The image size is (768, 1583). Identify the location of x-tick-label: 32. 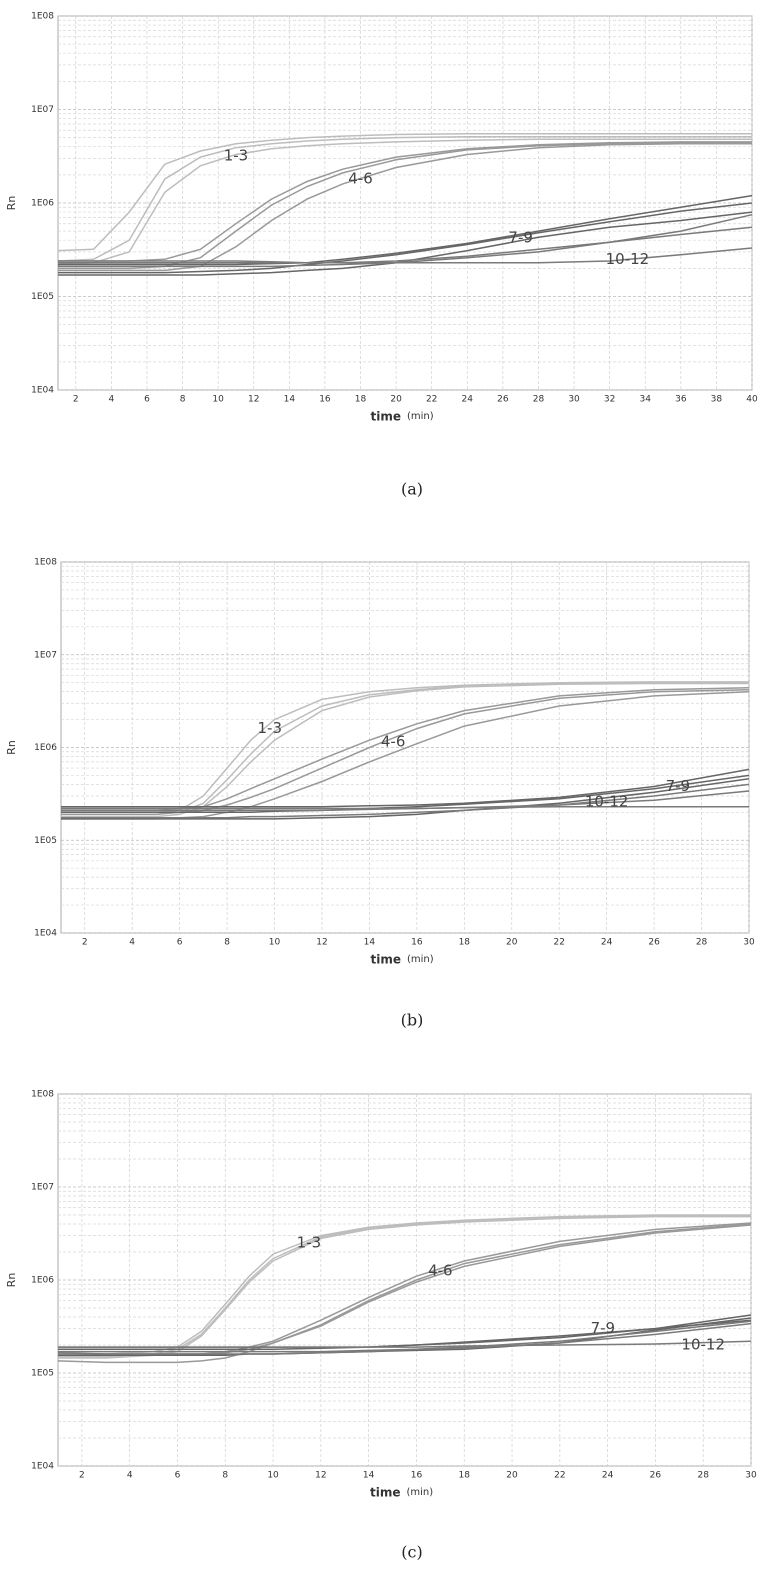
(609, 400).